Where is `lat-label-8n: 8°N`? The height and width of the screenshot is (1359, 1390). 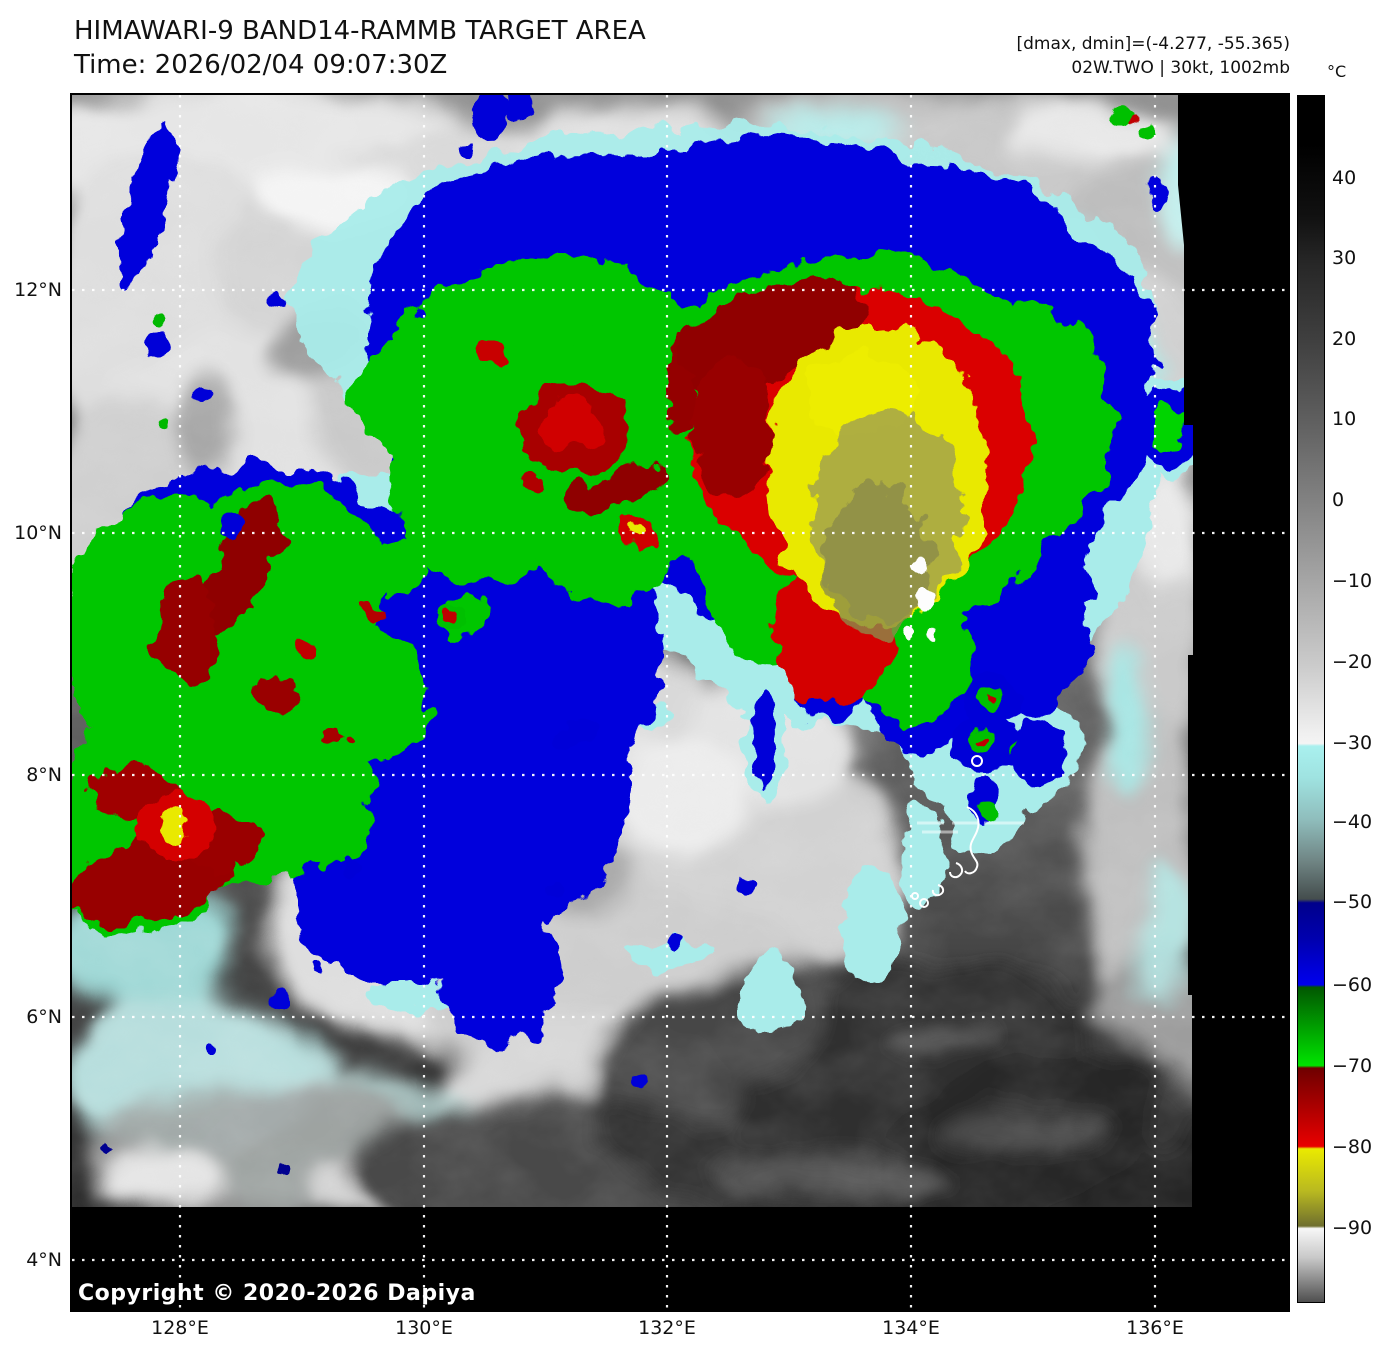 lat-label-8n: 8°N is located at coordinates (44, 775).